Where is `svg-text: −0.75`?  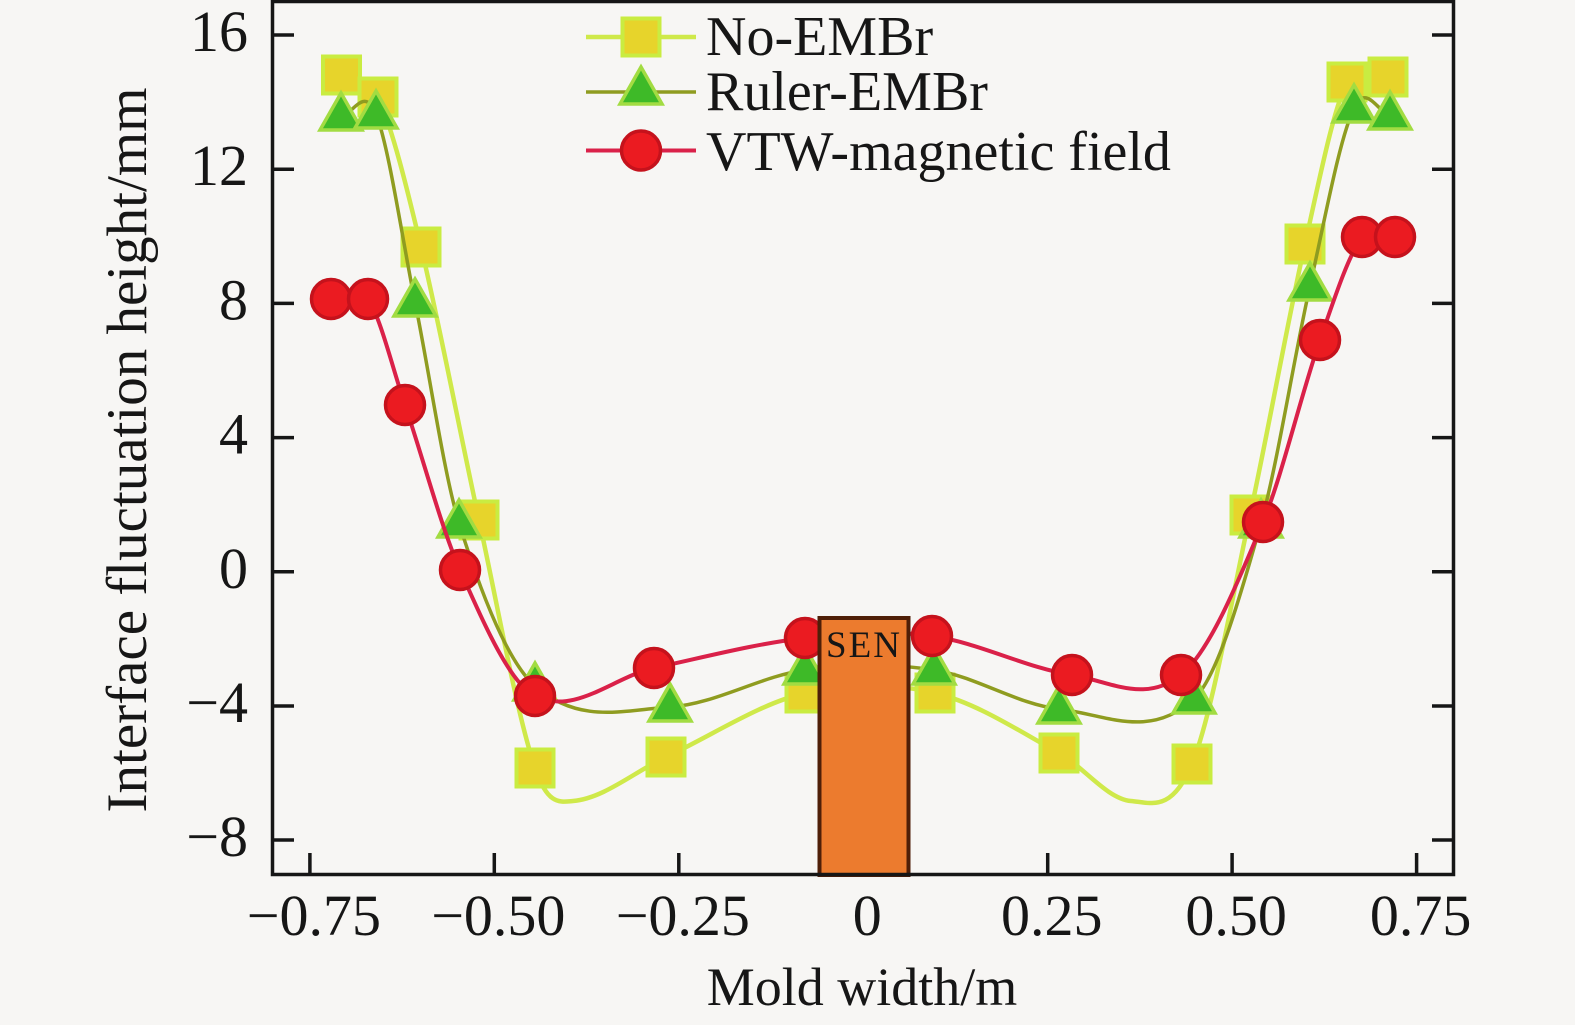
svg-text: −0.75 is located at coordinates (314, 915).